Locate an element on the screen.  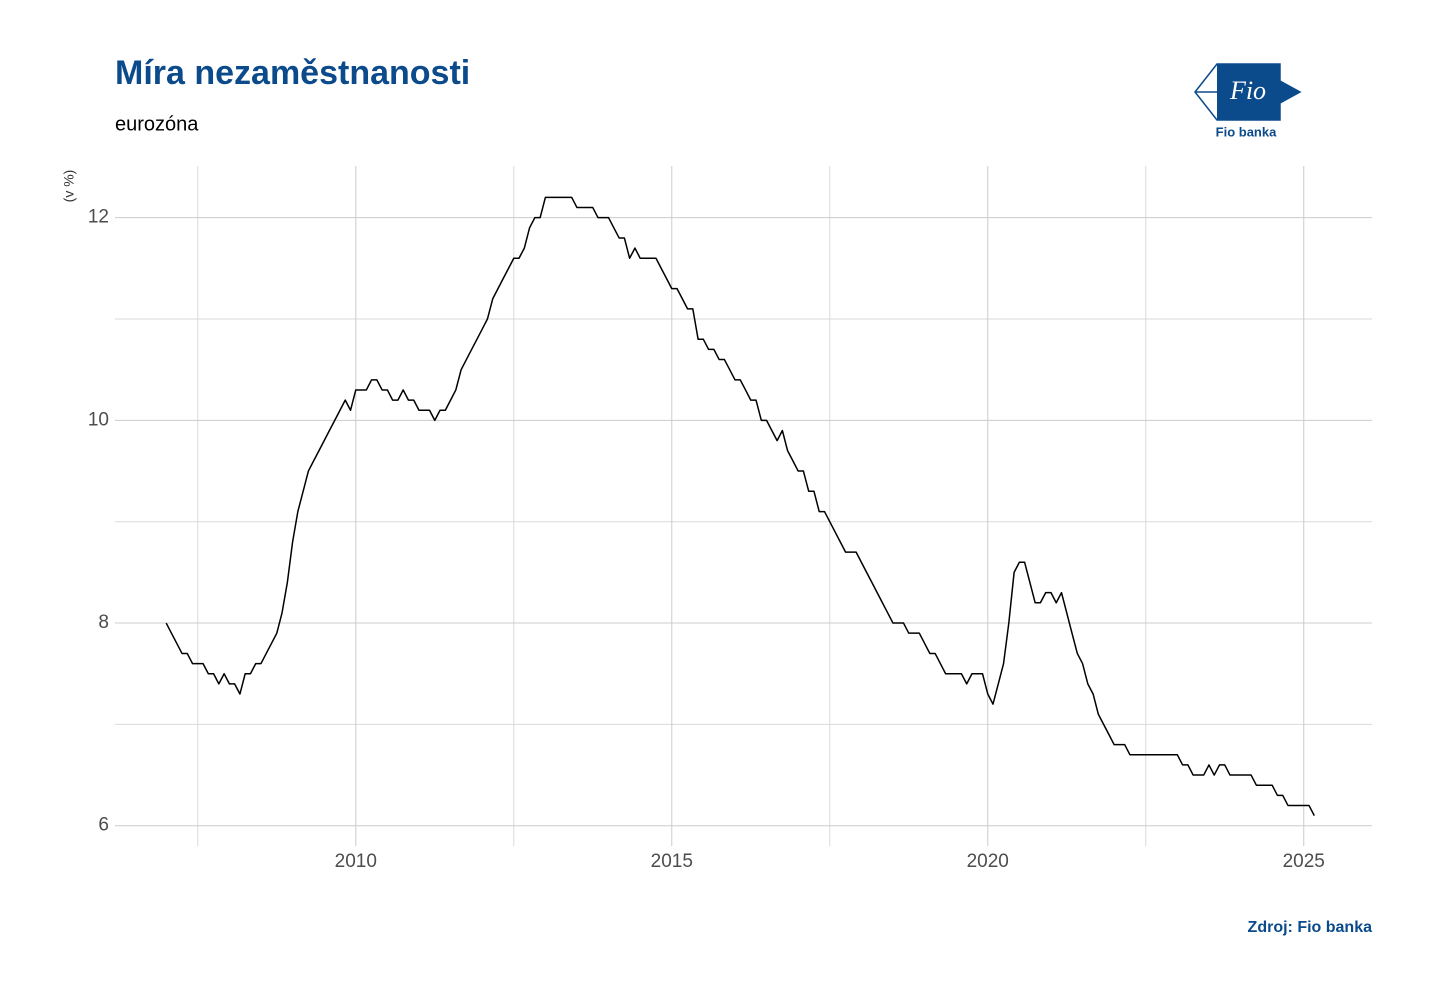
y-tick-label: 10 is located at coordinates (98, 419).